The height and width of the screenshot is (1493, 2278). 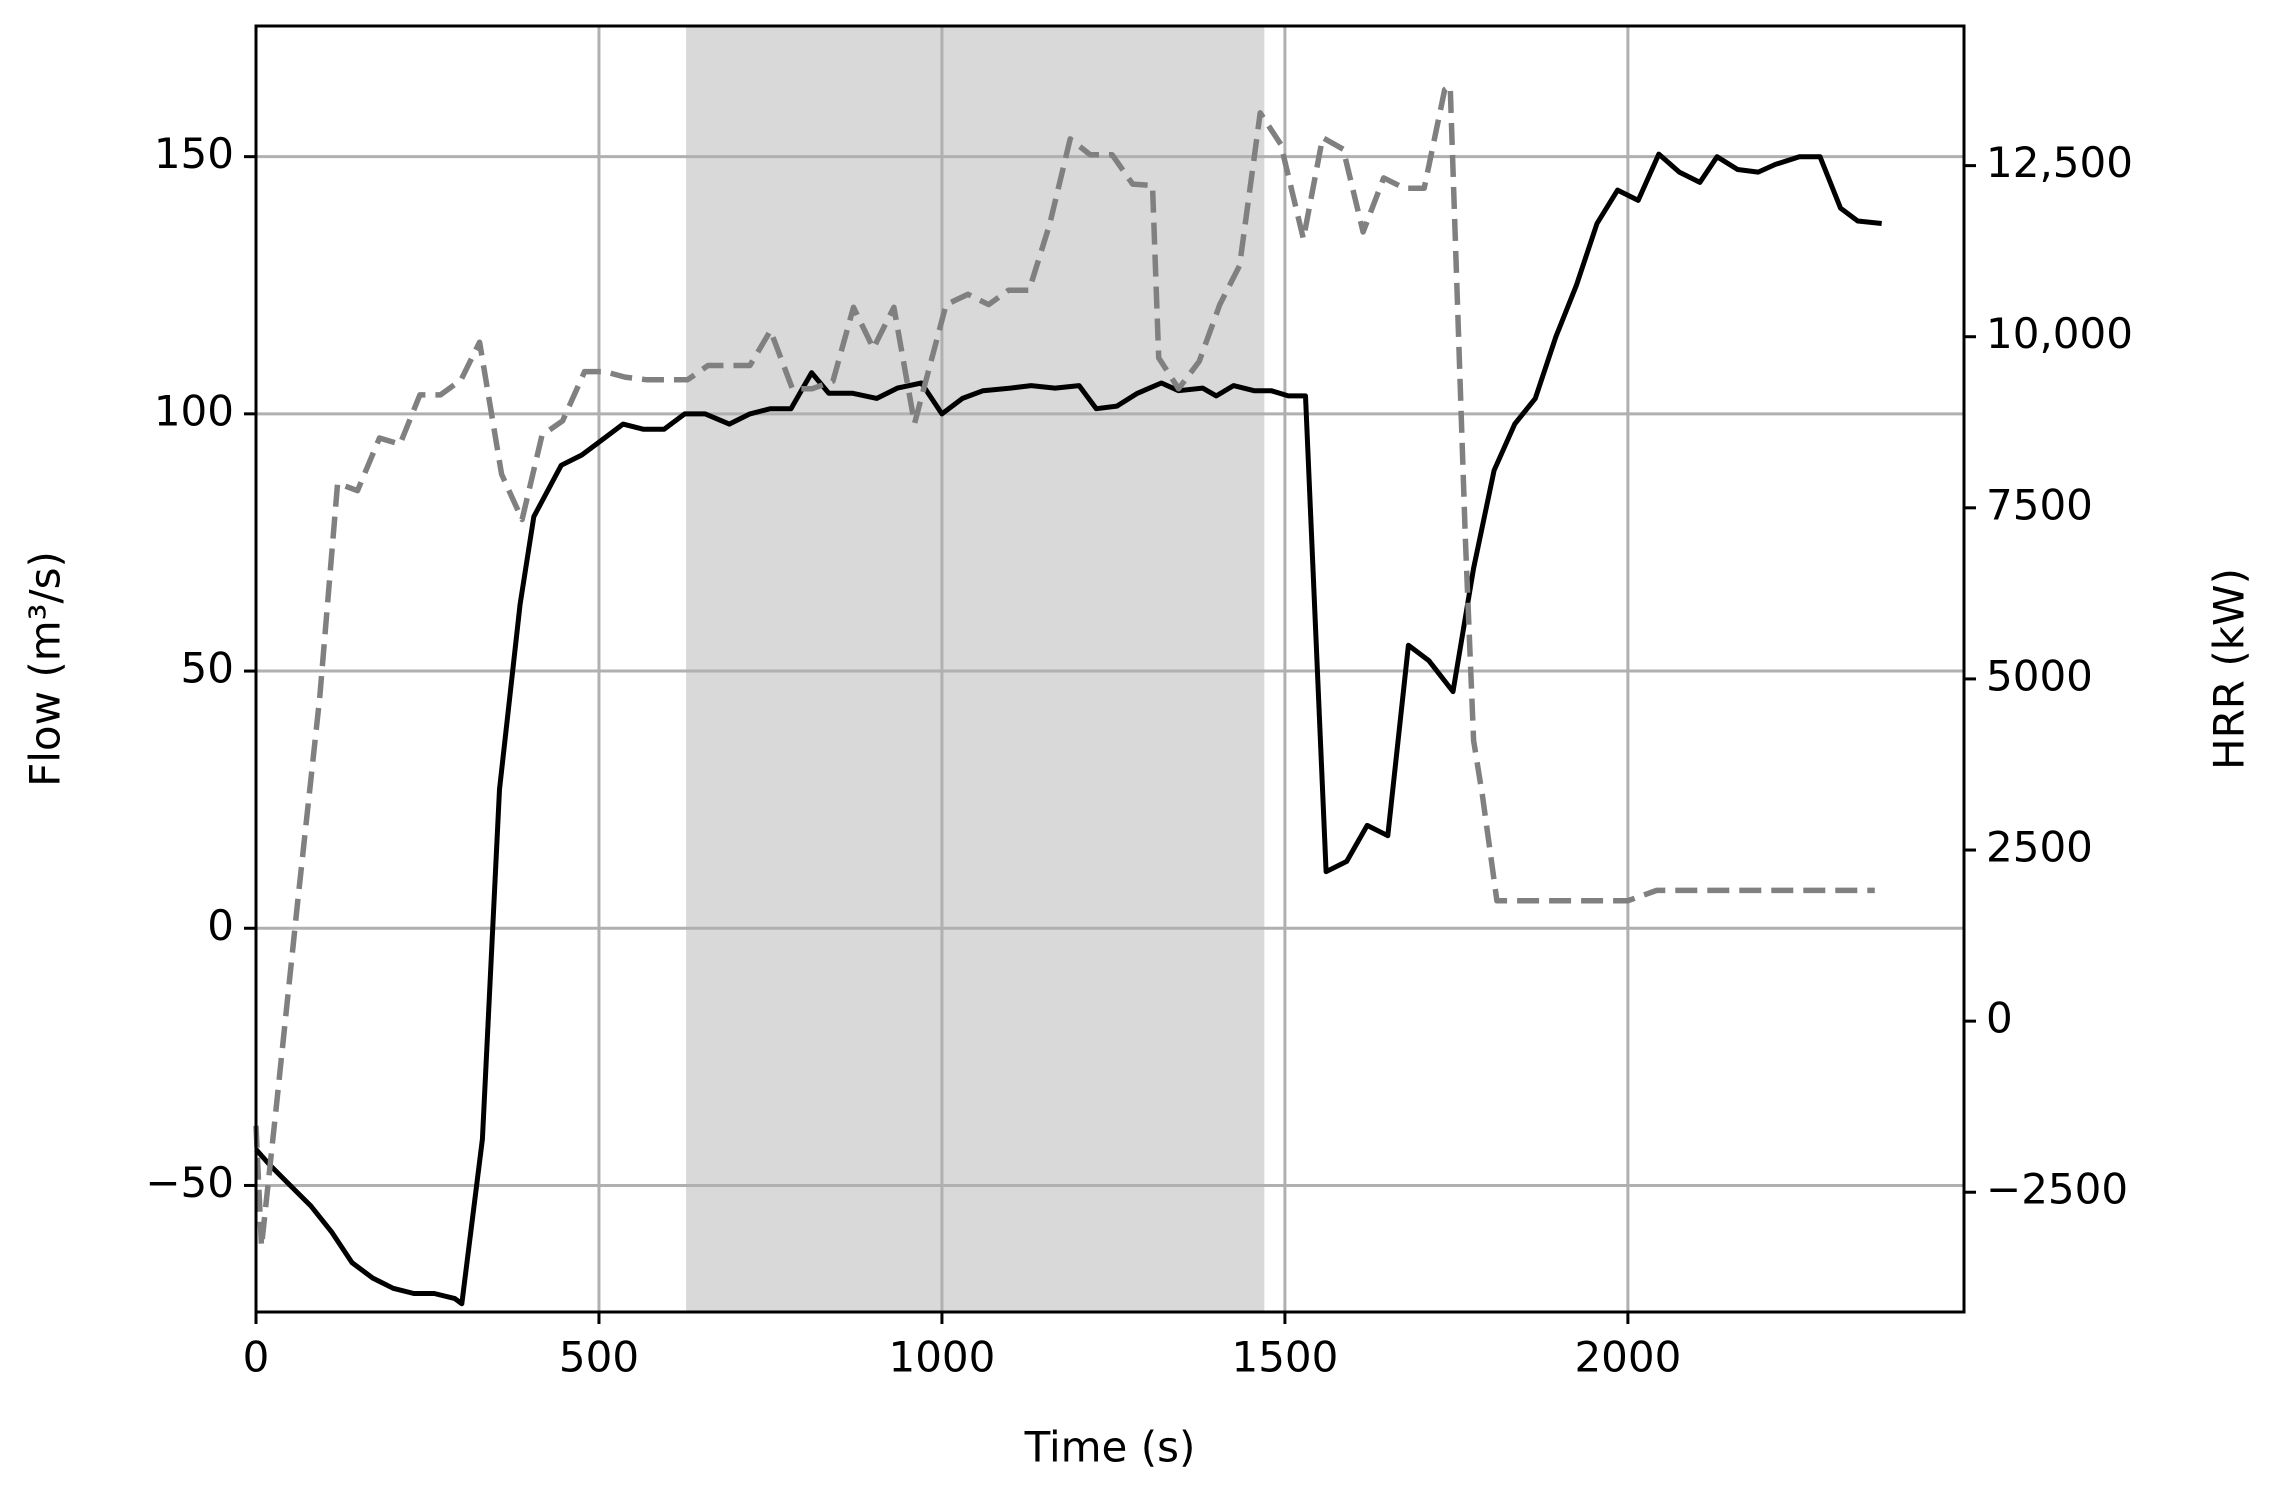 What do you see at coordinates (2057, 1189) in the screenshot?
I see `y2-tick-label: −2500` at bounding box center [2057, 1189].